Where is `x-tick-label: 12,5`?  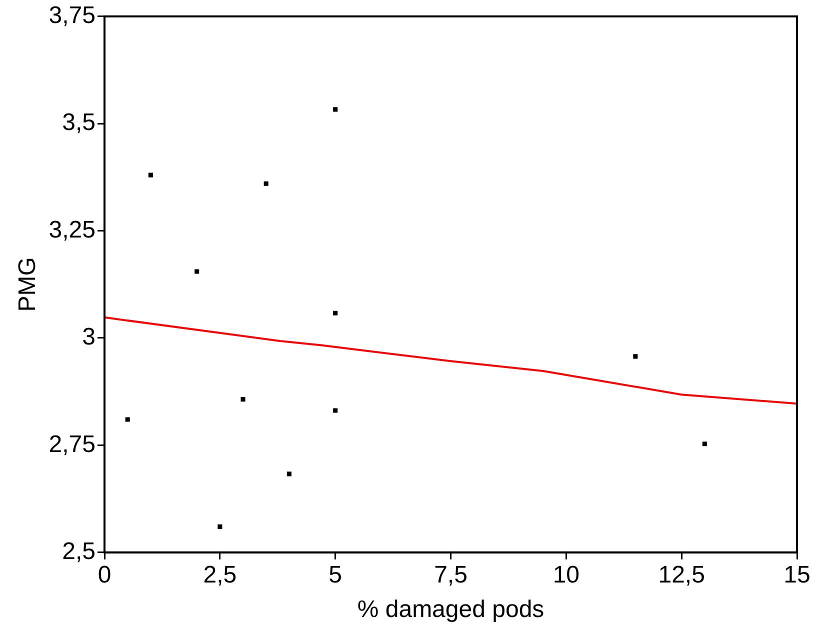
x-tick-label: 12,5 is located at coordinates (681, 574).